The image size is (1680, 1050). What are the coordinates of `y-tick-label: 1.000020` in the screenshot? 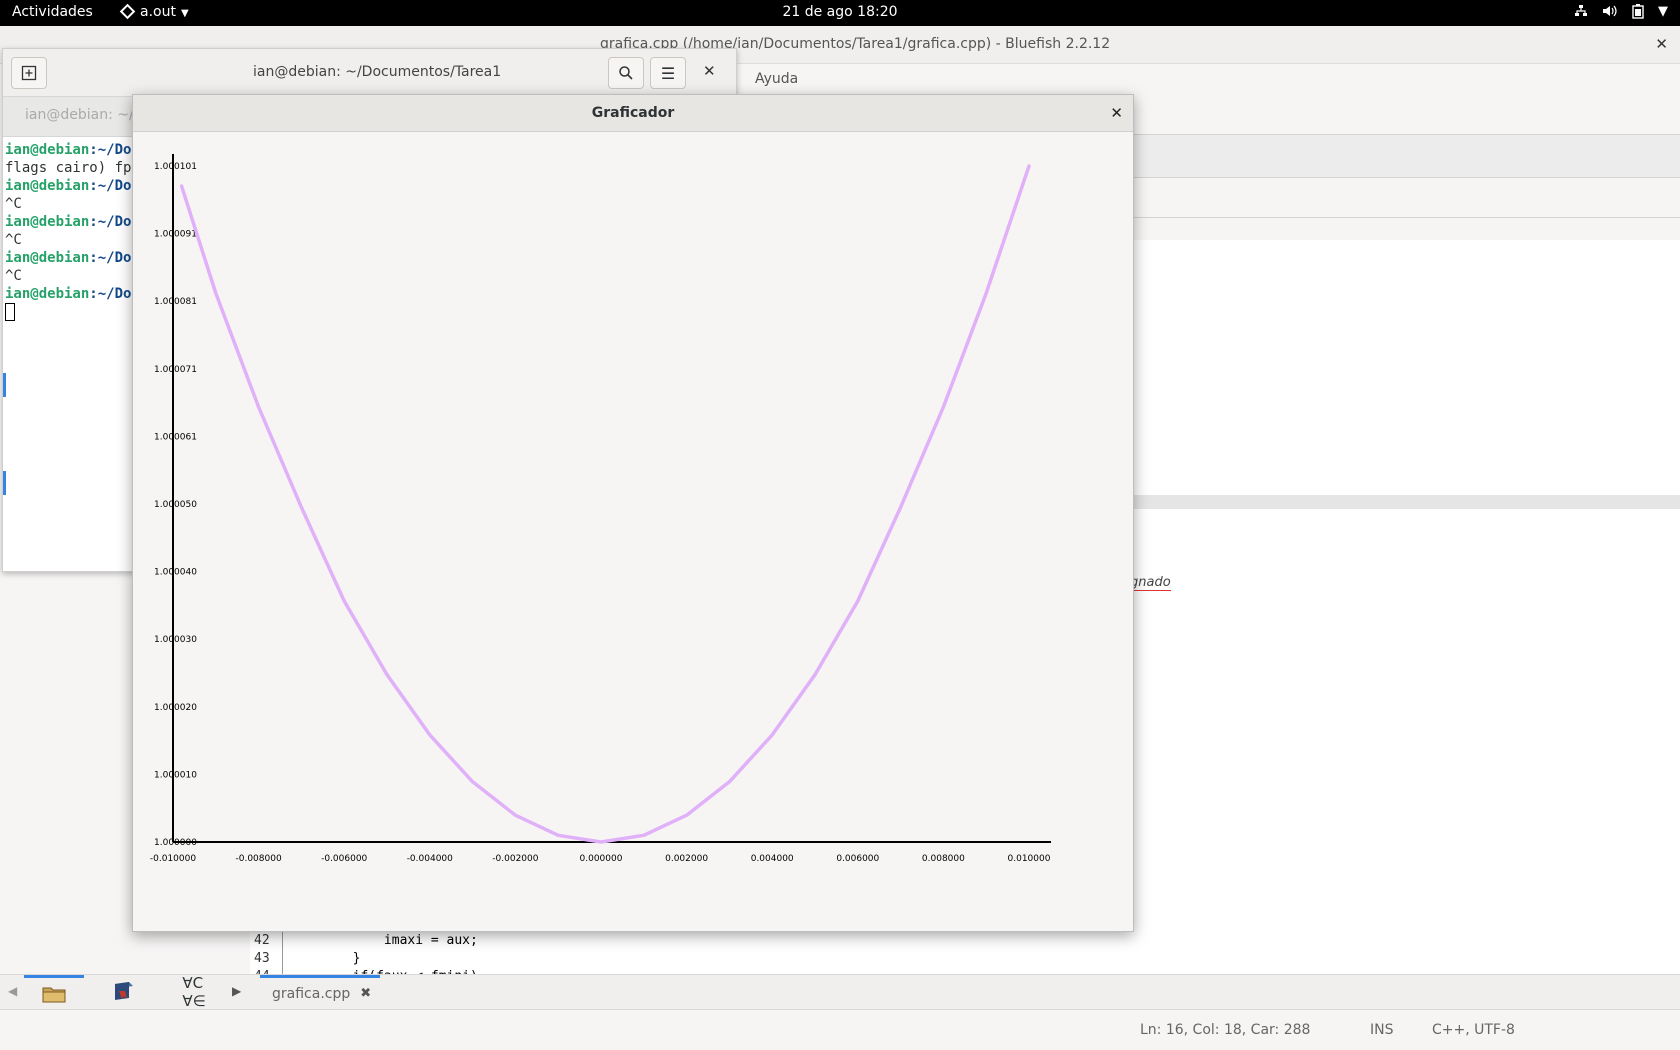 It's located at (175, 708).